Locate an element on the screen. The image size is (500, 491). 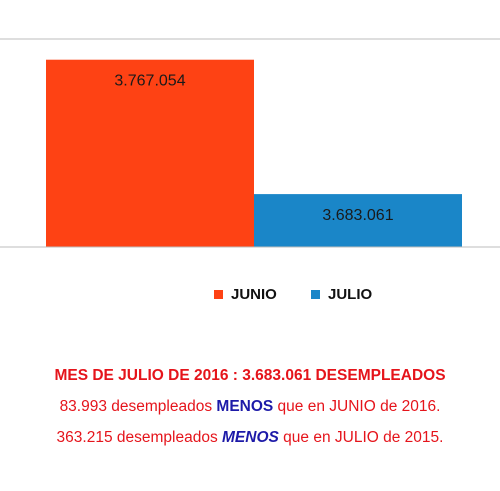
bar-julio is located at coordinates (358, 220).